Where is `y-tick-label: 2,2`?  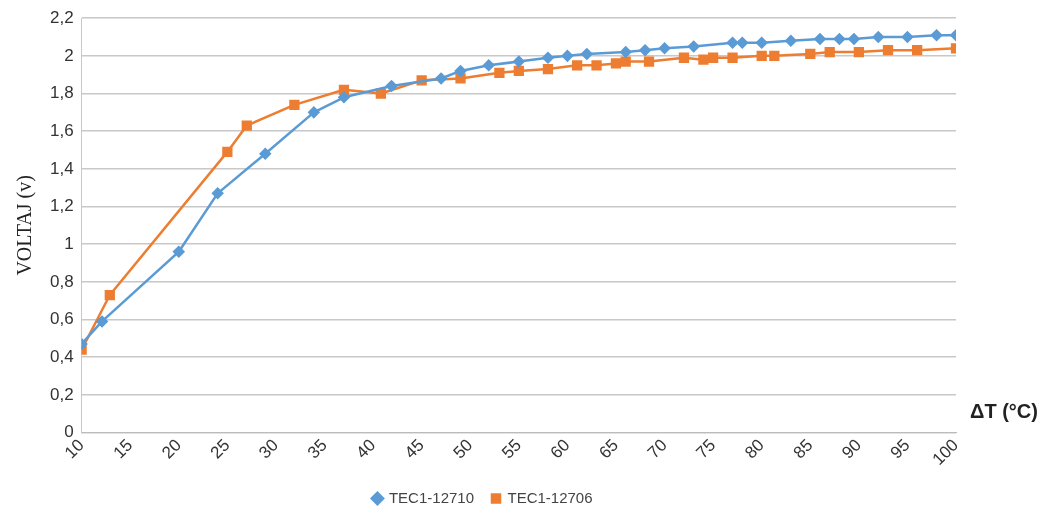 y-tick-label: 2,2 is located at coordinates (61, 17).